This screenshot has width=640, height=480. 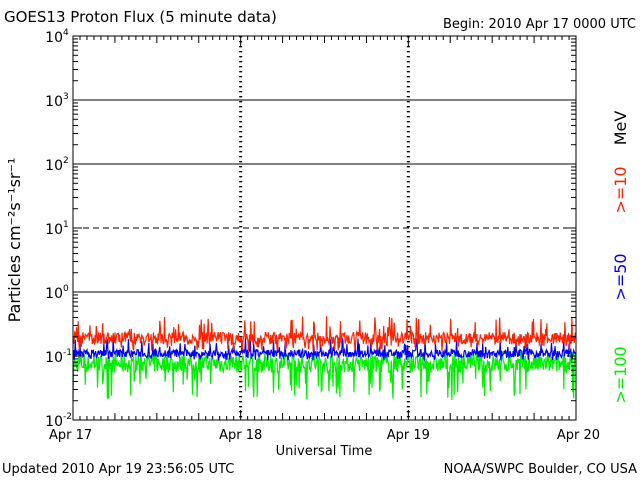 What do you see at coordinates (66, 289) in the screenshot?
I see `y-tick-exponent: 0` at bounding box center [66, 289].